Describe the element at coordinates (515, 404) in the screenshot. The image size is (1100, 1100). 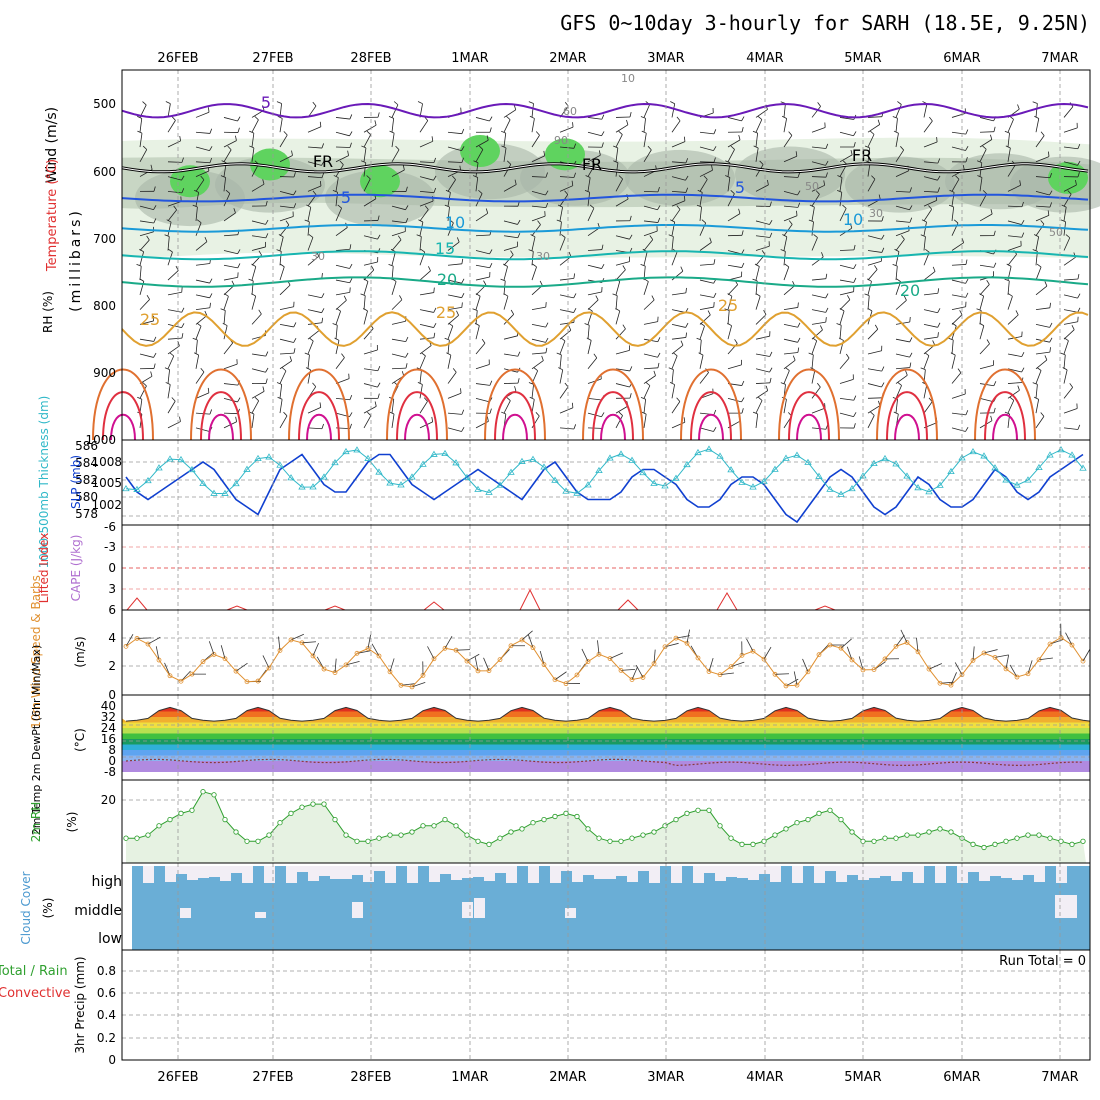
I see `contour-30c` at that location.